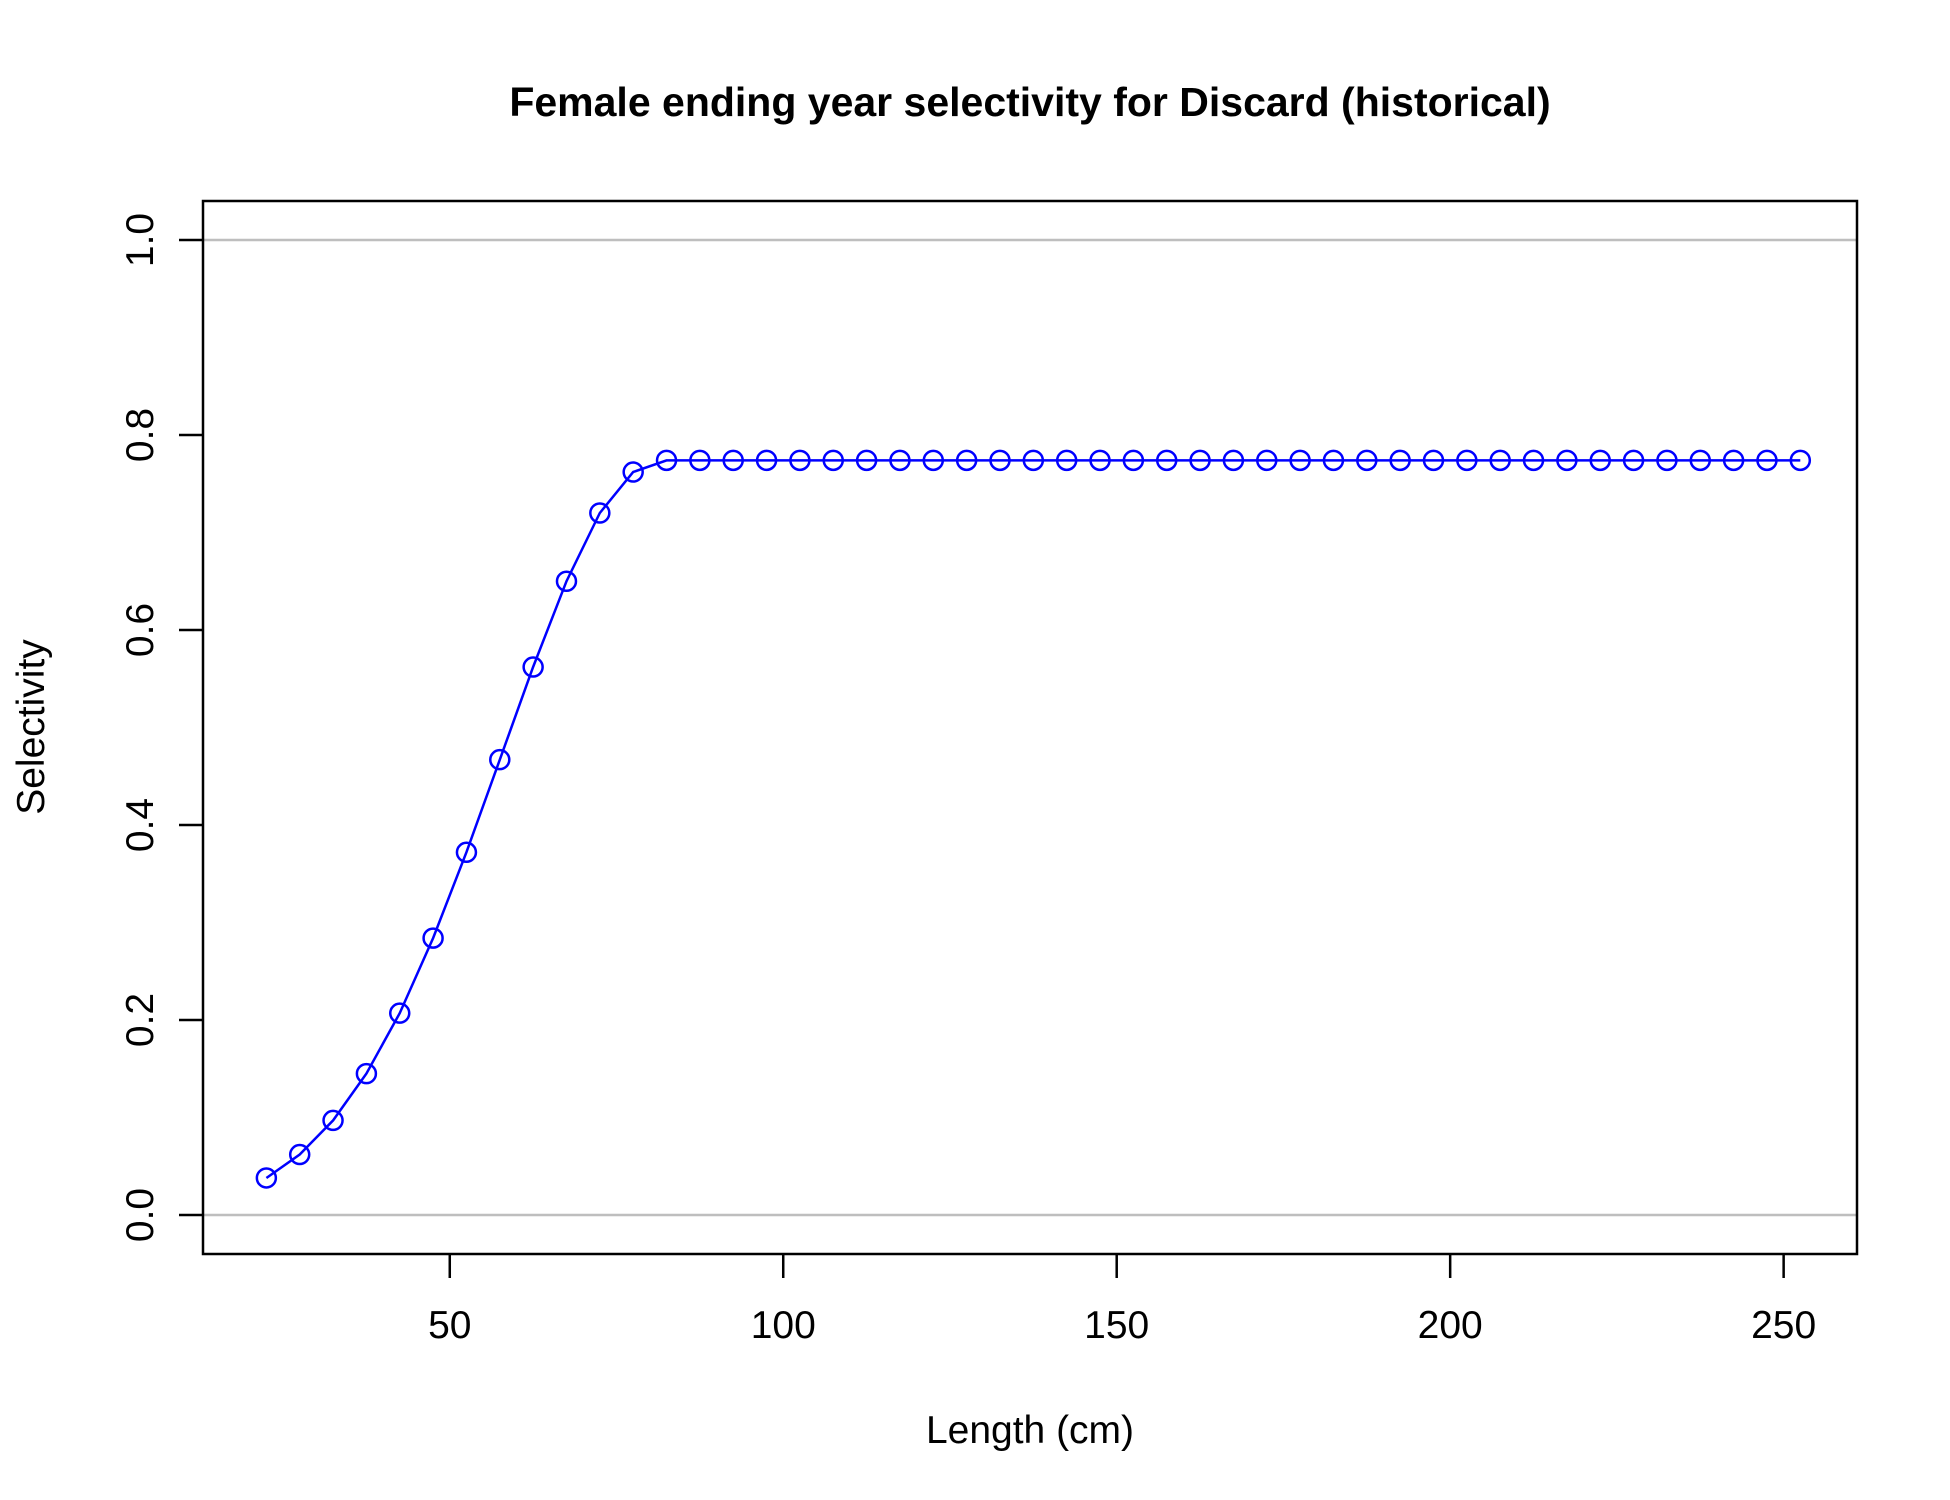 This screenshot has width=1950, height=1500. What do you see at coordinates (140, 825) in the screenshot?
I see `y-tick-label: 0.4` at bounding box center [140, 825].